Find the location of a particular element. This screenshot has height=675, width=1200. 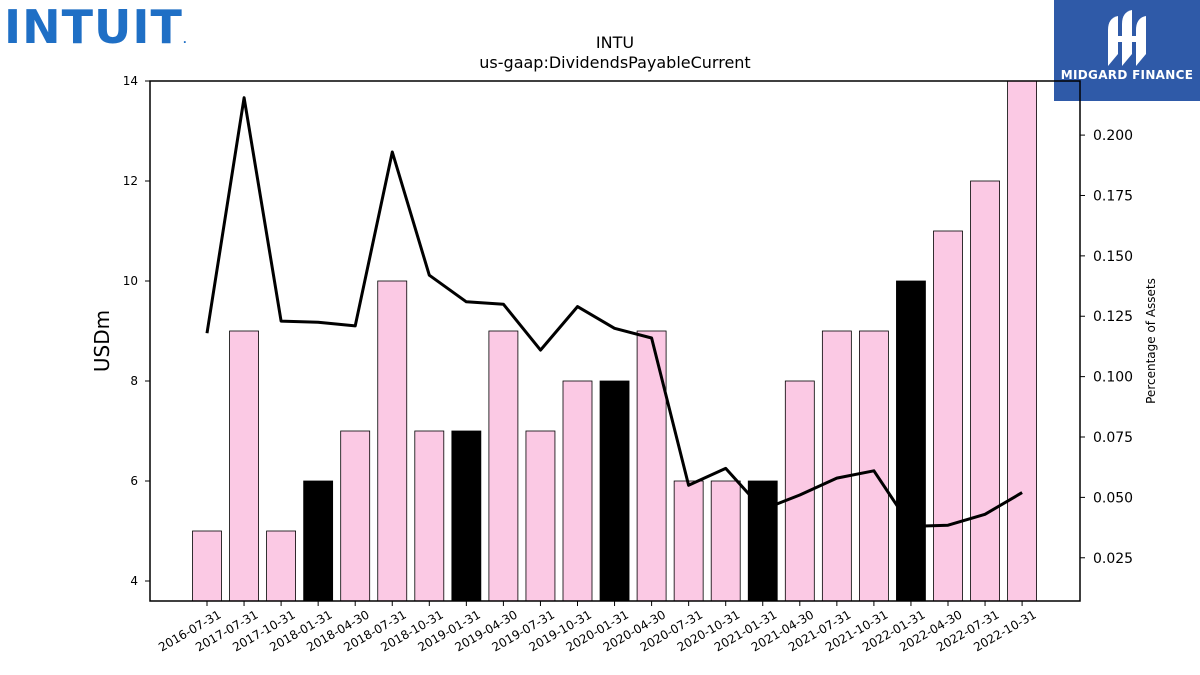

y-axis-label: USDm is located at coordinates (102, 341).